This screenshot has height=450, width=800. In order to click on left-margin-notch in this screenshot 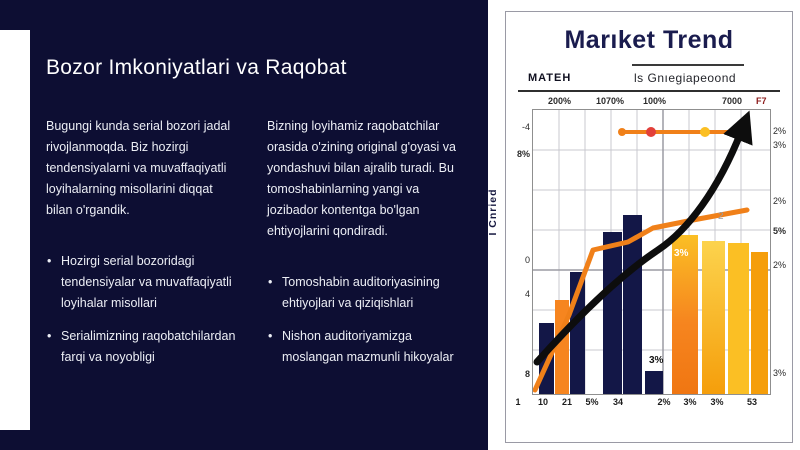, I will do `click(15, 230)`.